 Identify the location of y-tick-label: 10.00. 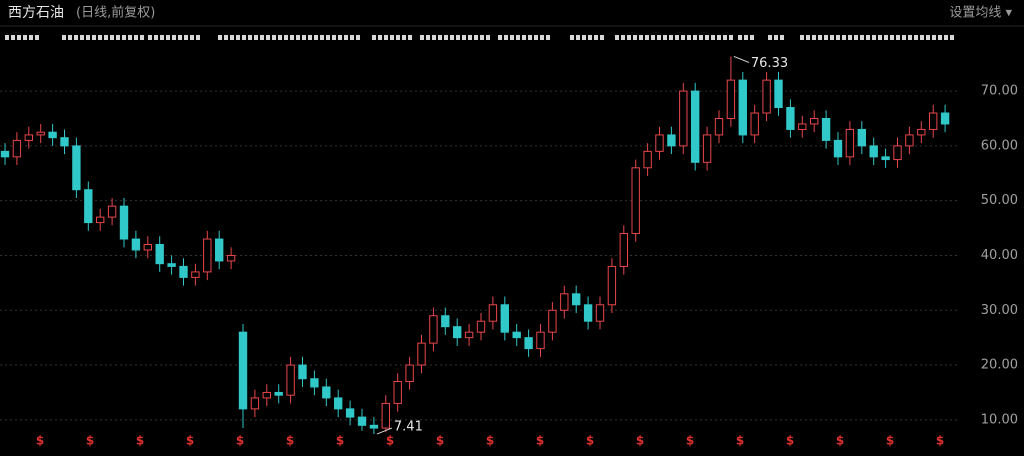
(999, 419).